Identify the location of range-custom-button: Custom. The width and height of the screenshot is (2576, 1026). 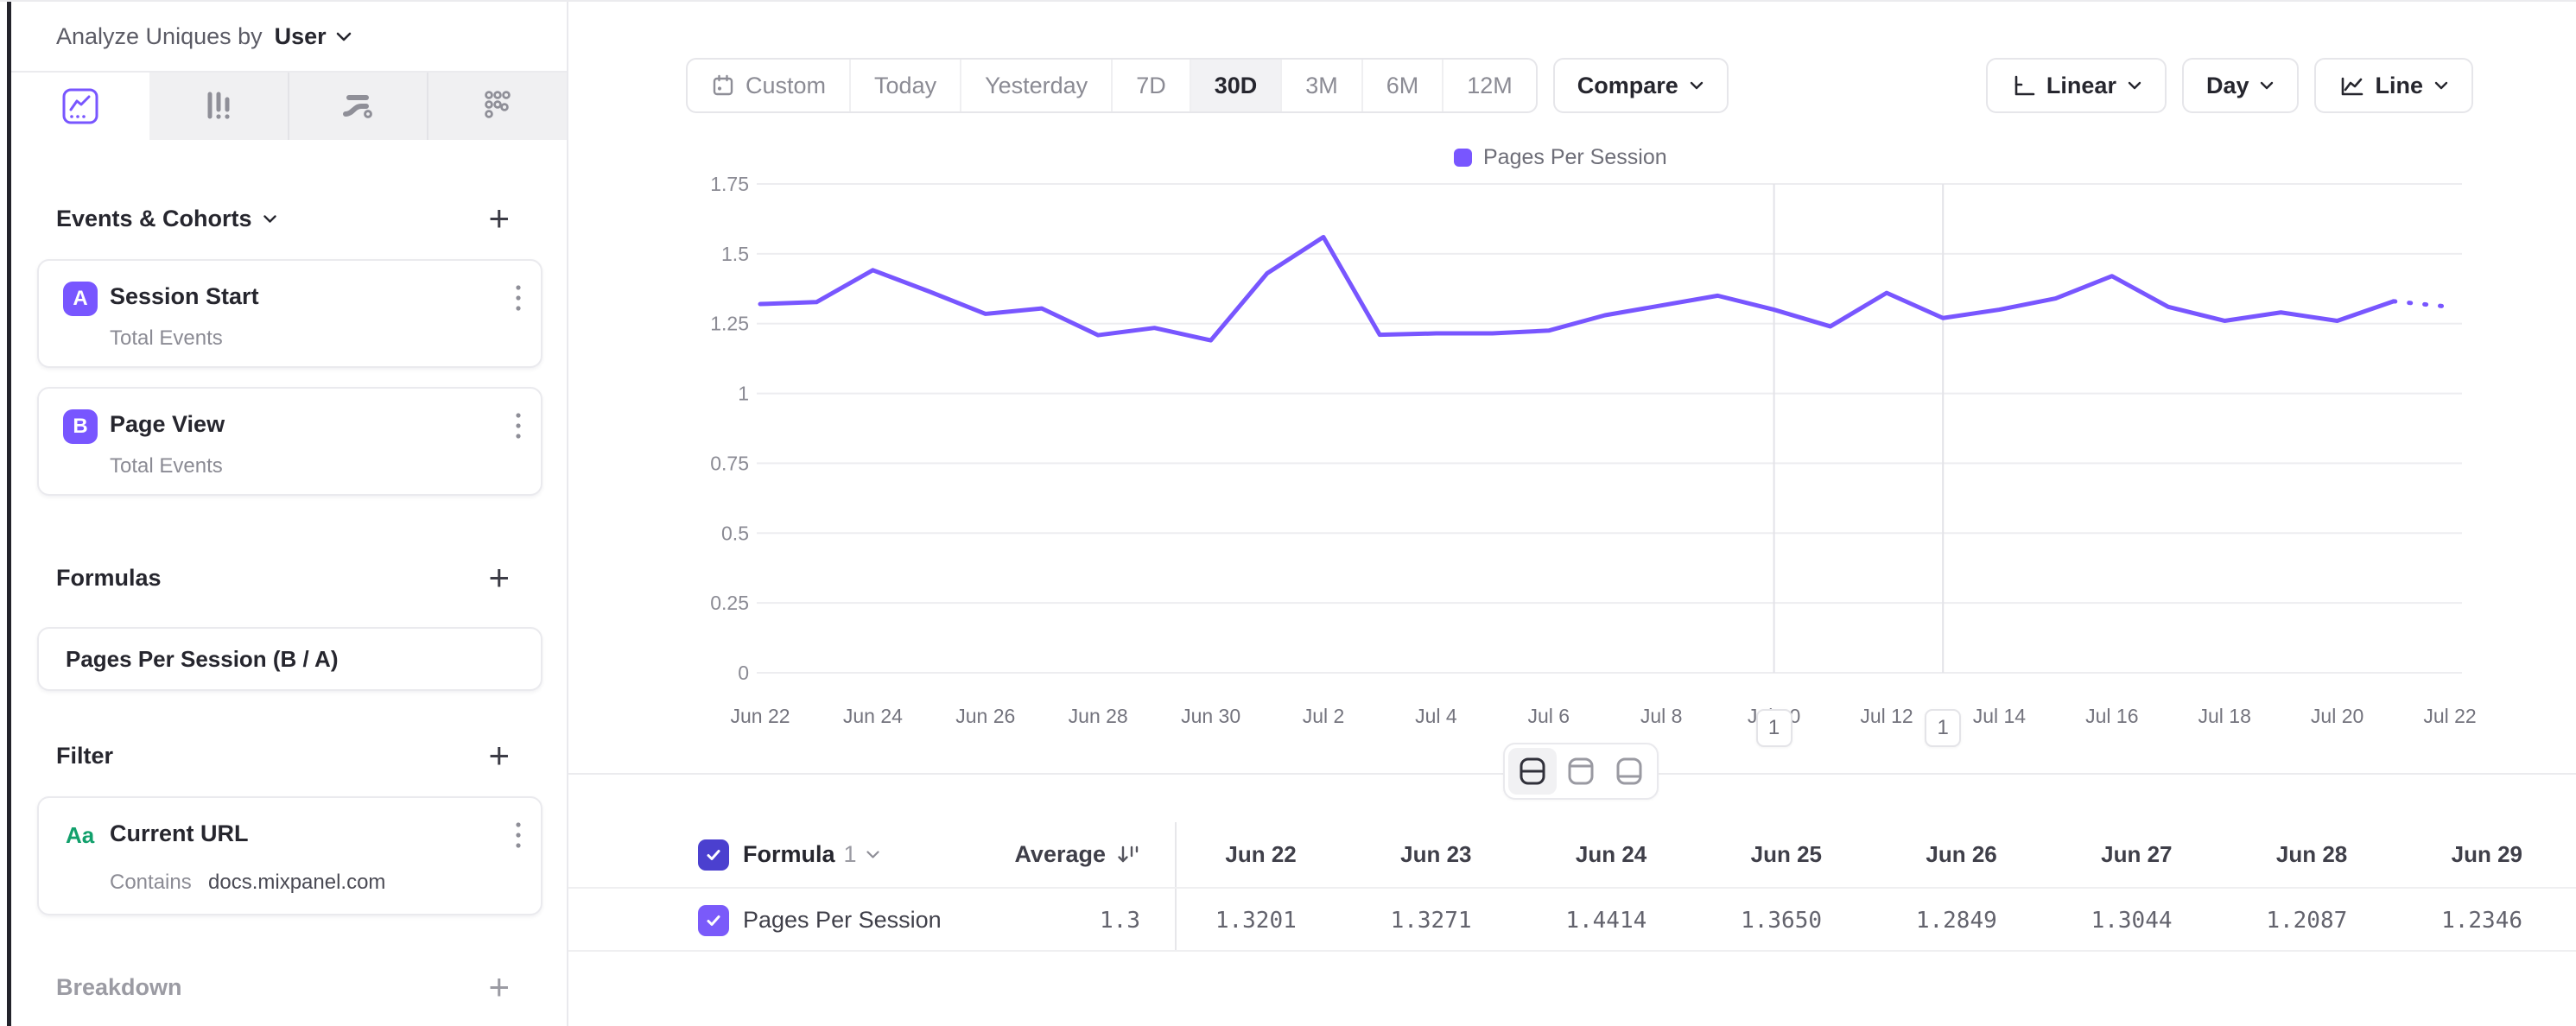
(768, 85).